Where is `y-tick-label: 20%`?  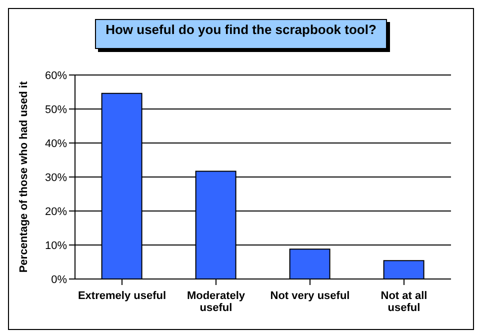 y-tick-label: 20% is located at coordinates (56, 212).